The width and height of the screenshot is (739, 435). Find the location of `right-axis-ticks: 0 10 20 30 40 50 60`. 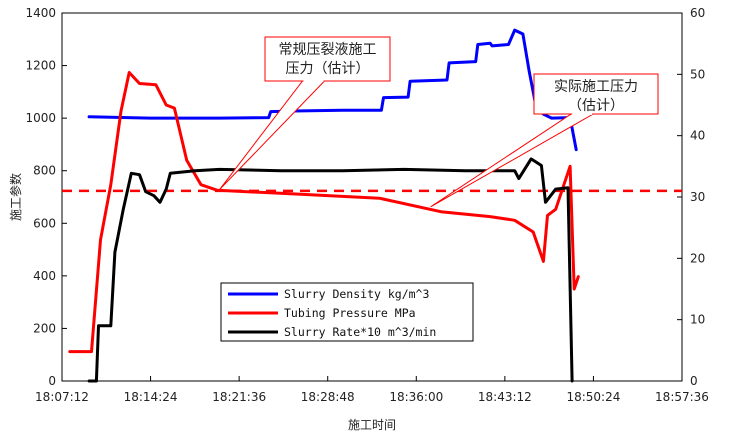

right-axis-ticks: 0 10 20 30 40 50 60 is located at coordinates (691, 197).